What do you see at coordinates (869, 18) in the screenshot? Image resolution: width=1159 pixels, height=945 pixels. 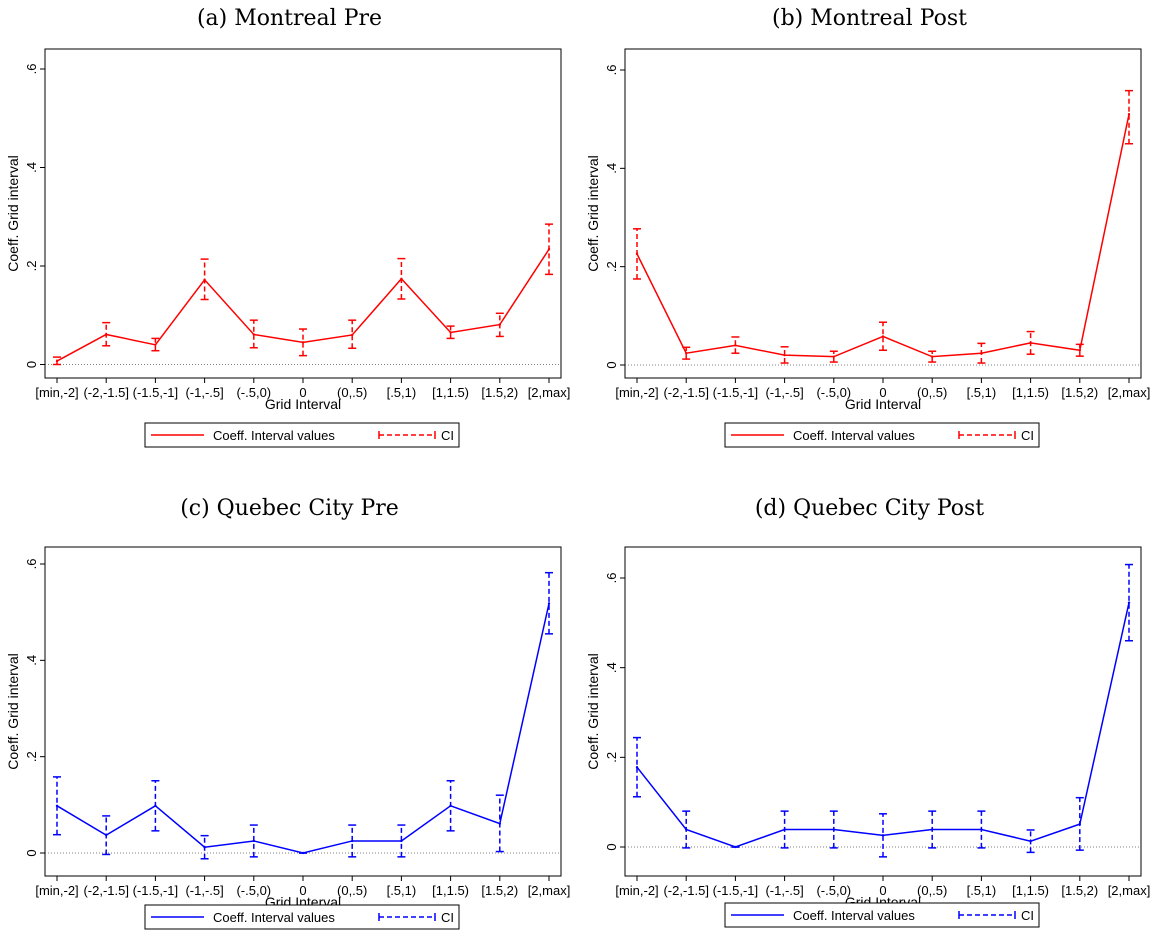 I see `chart-title: (b) Montreal Post` at bounding box center [869, 18].